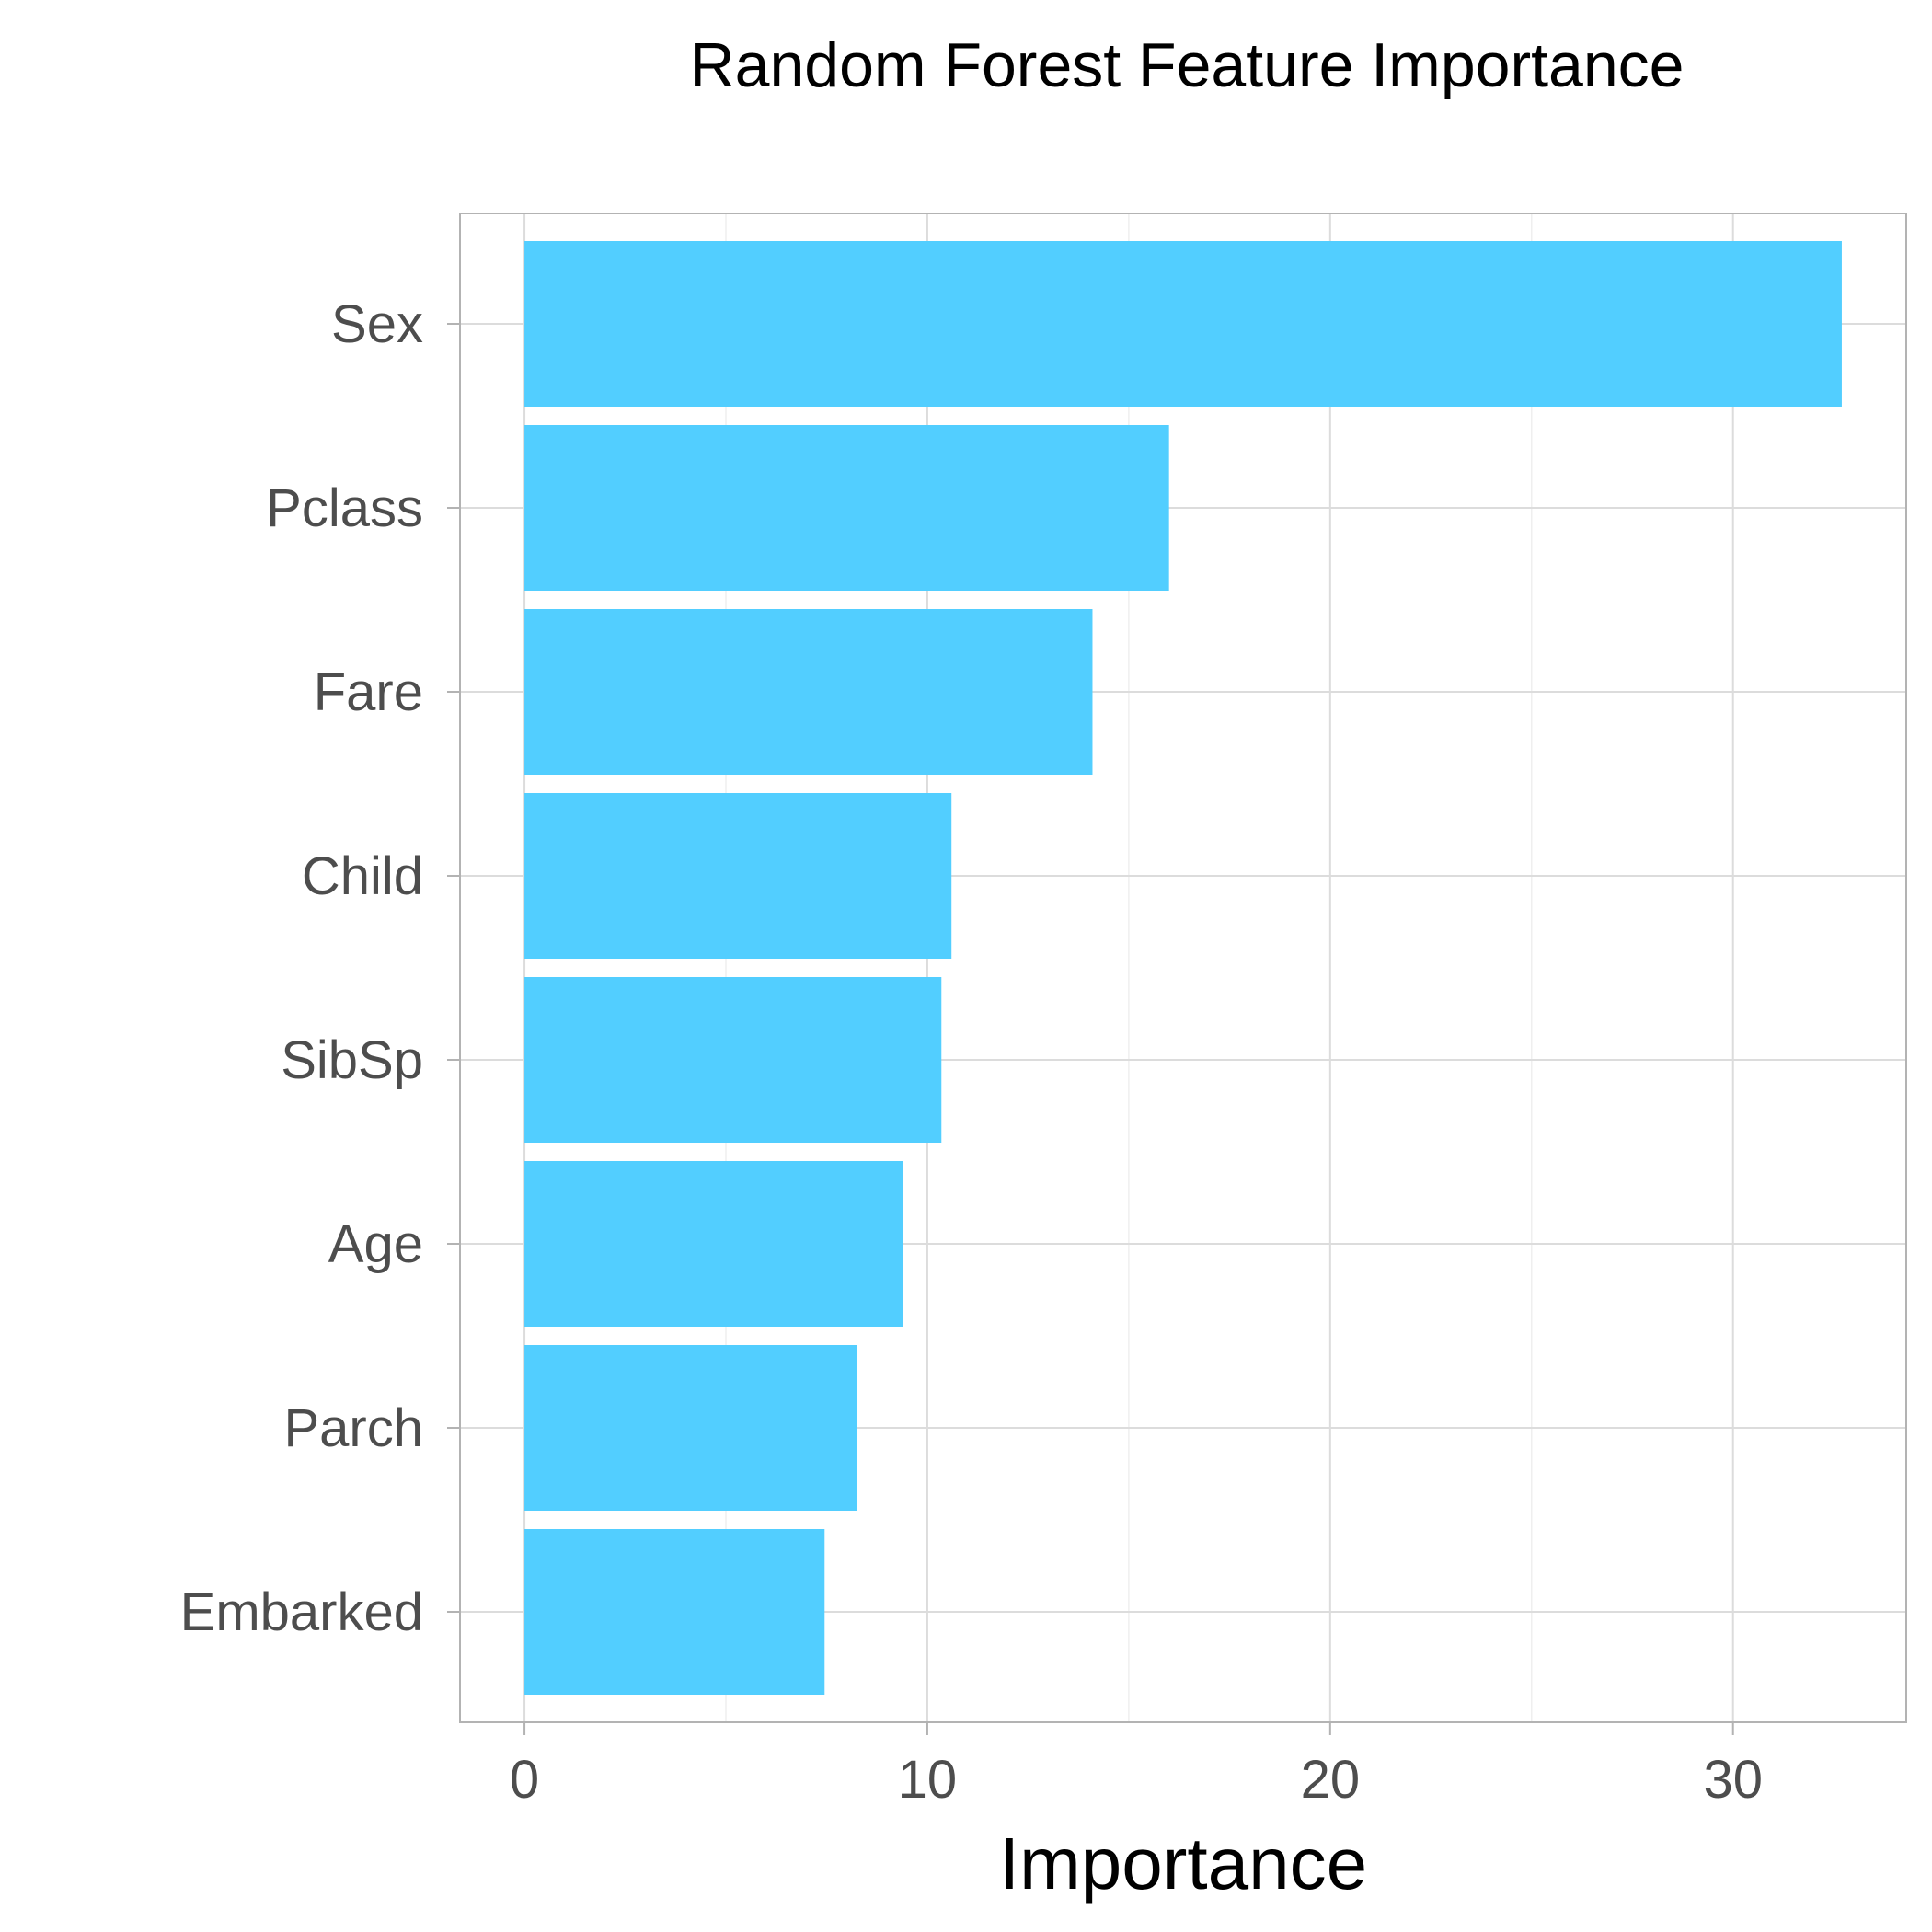  What do you see at coordinates (1187, 65) in the screenshot?
I see `chart-title: Random Forest Feature Importance` at bounding box center [1187, 65].